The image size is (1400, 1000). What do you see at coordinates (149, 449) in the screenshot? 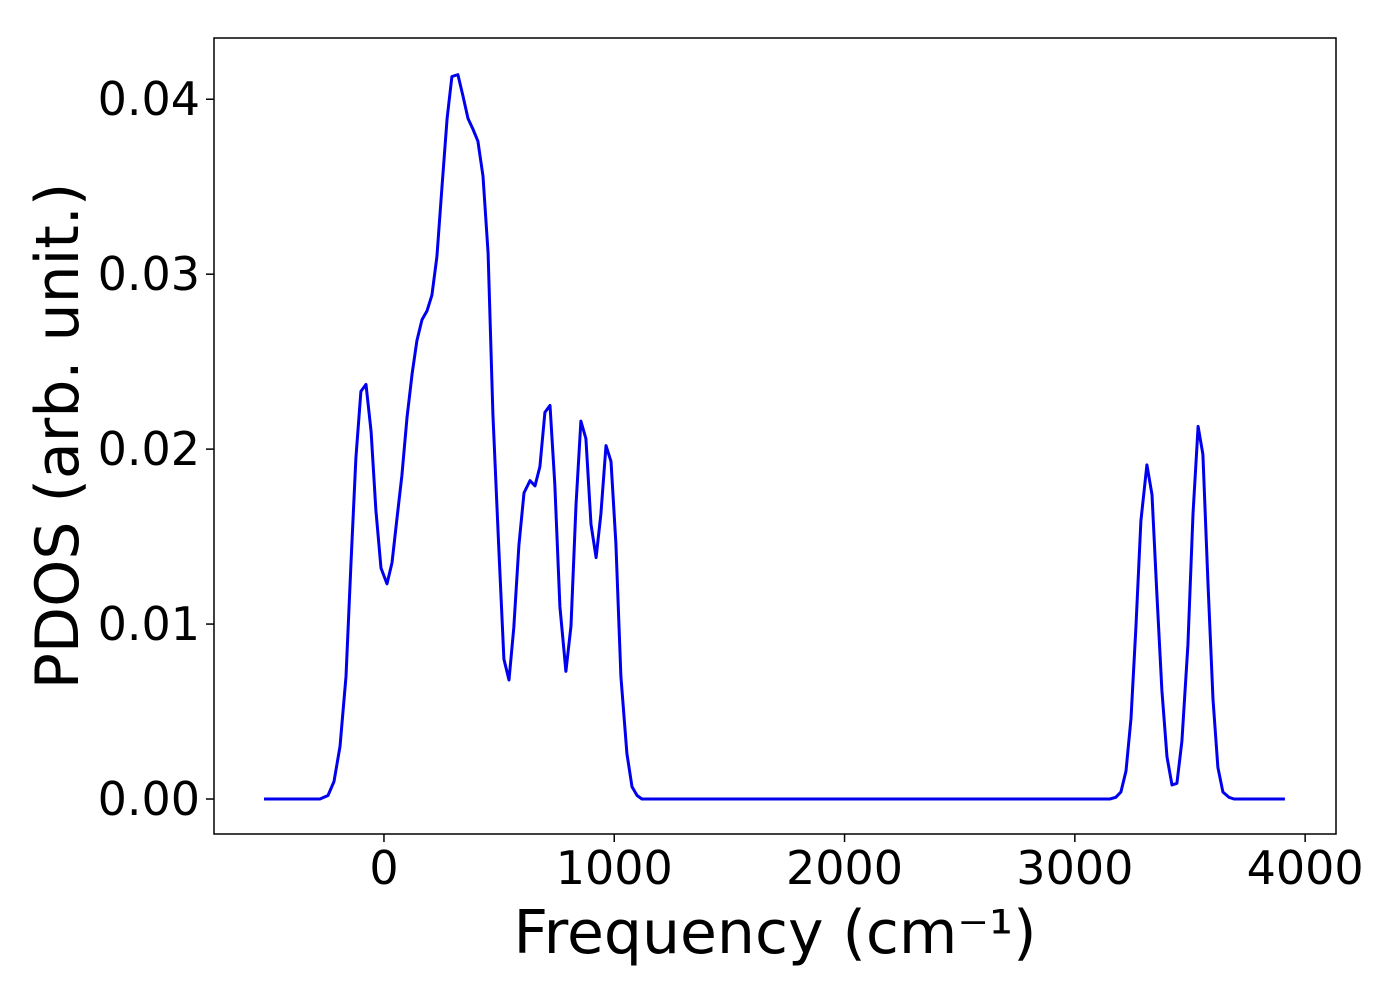
I see `y-tick-label: 0.02` at bounding box center [149, 449].